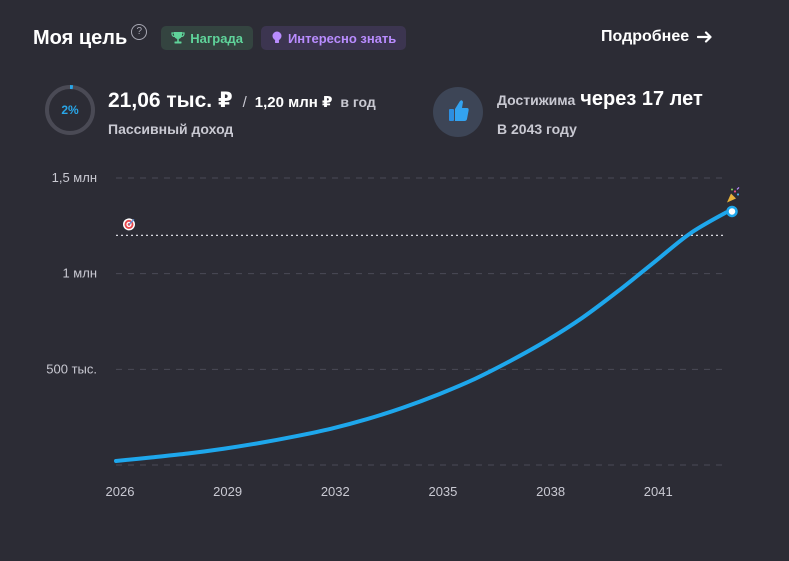 Image resolution: width=789 pixels, height=561 pixels. Describe the element at coordinates (335, 491) in the screenshot. I see `x-tick-label: 2032` at that location.